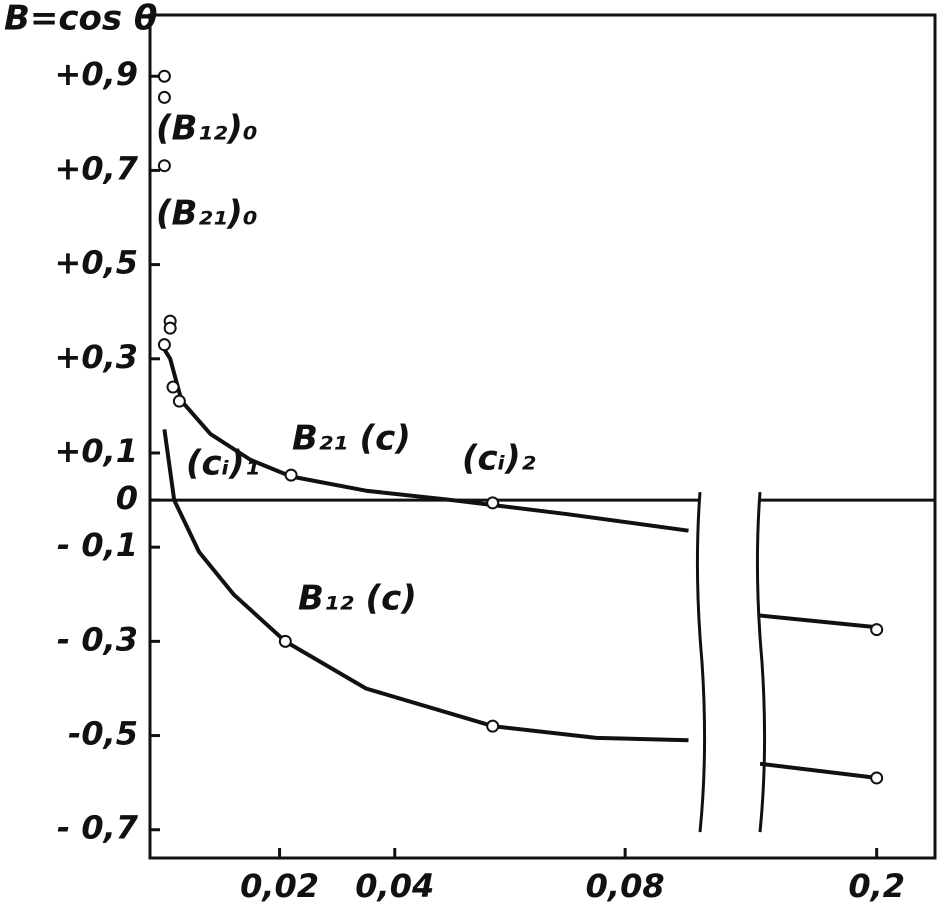 Image resolution: width=942 pixels, height=918 pixels. I want to click on y-tick-label: +0,3, so click(97, 357).